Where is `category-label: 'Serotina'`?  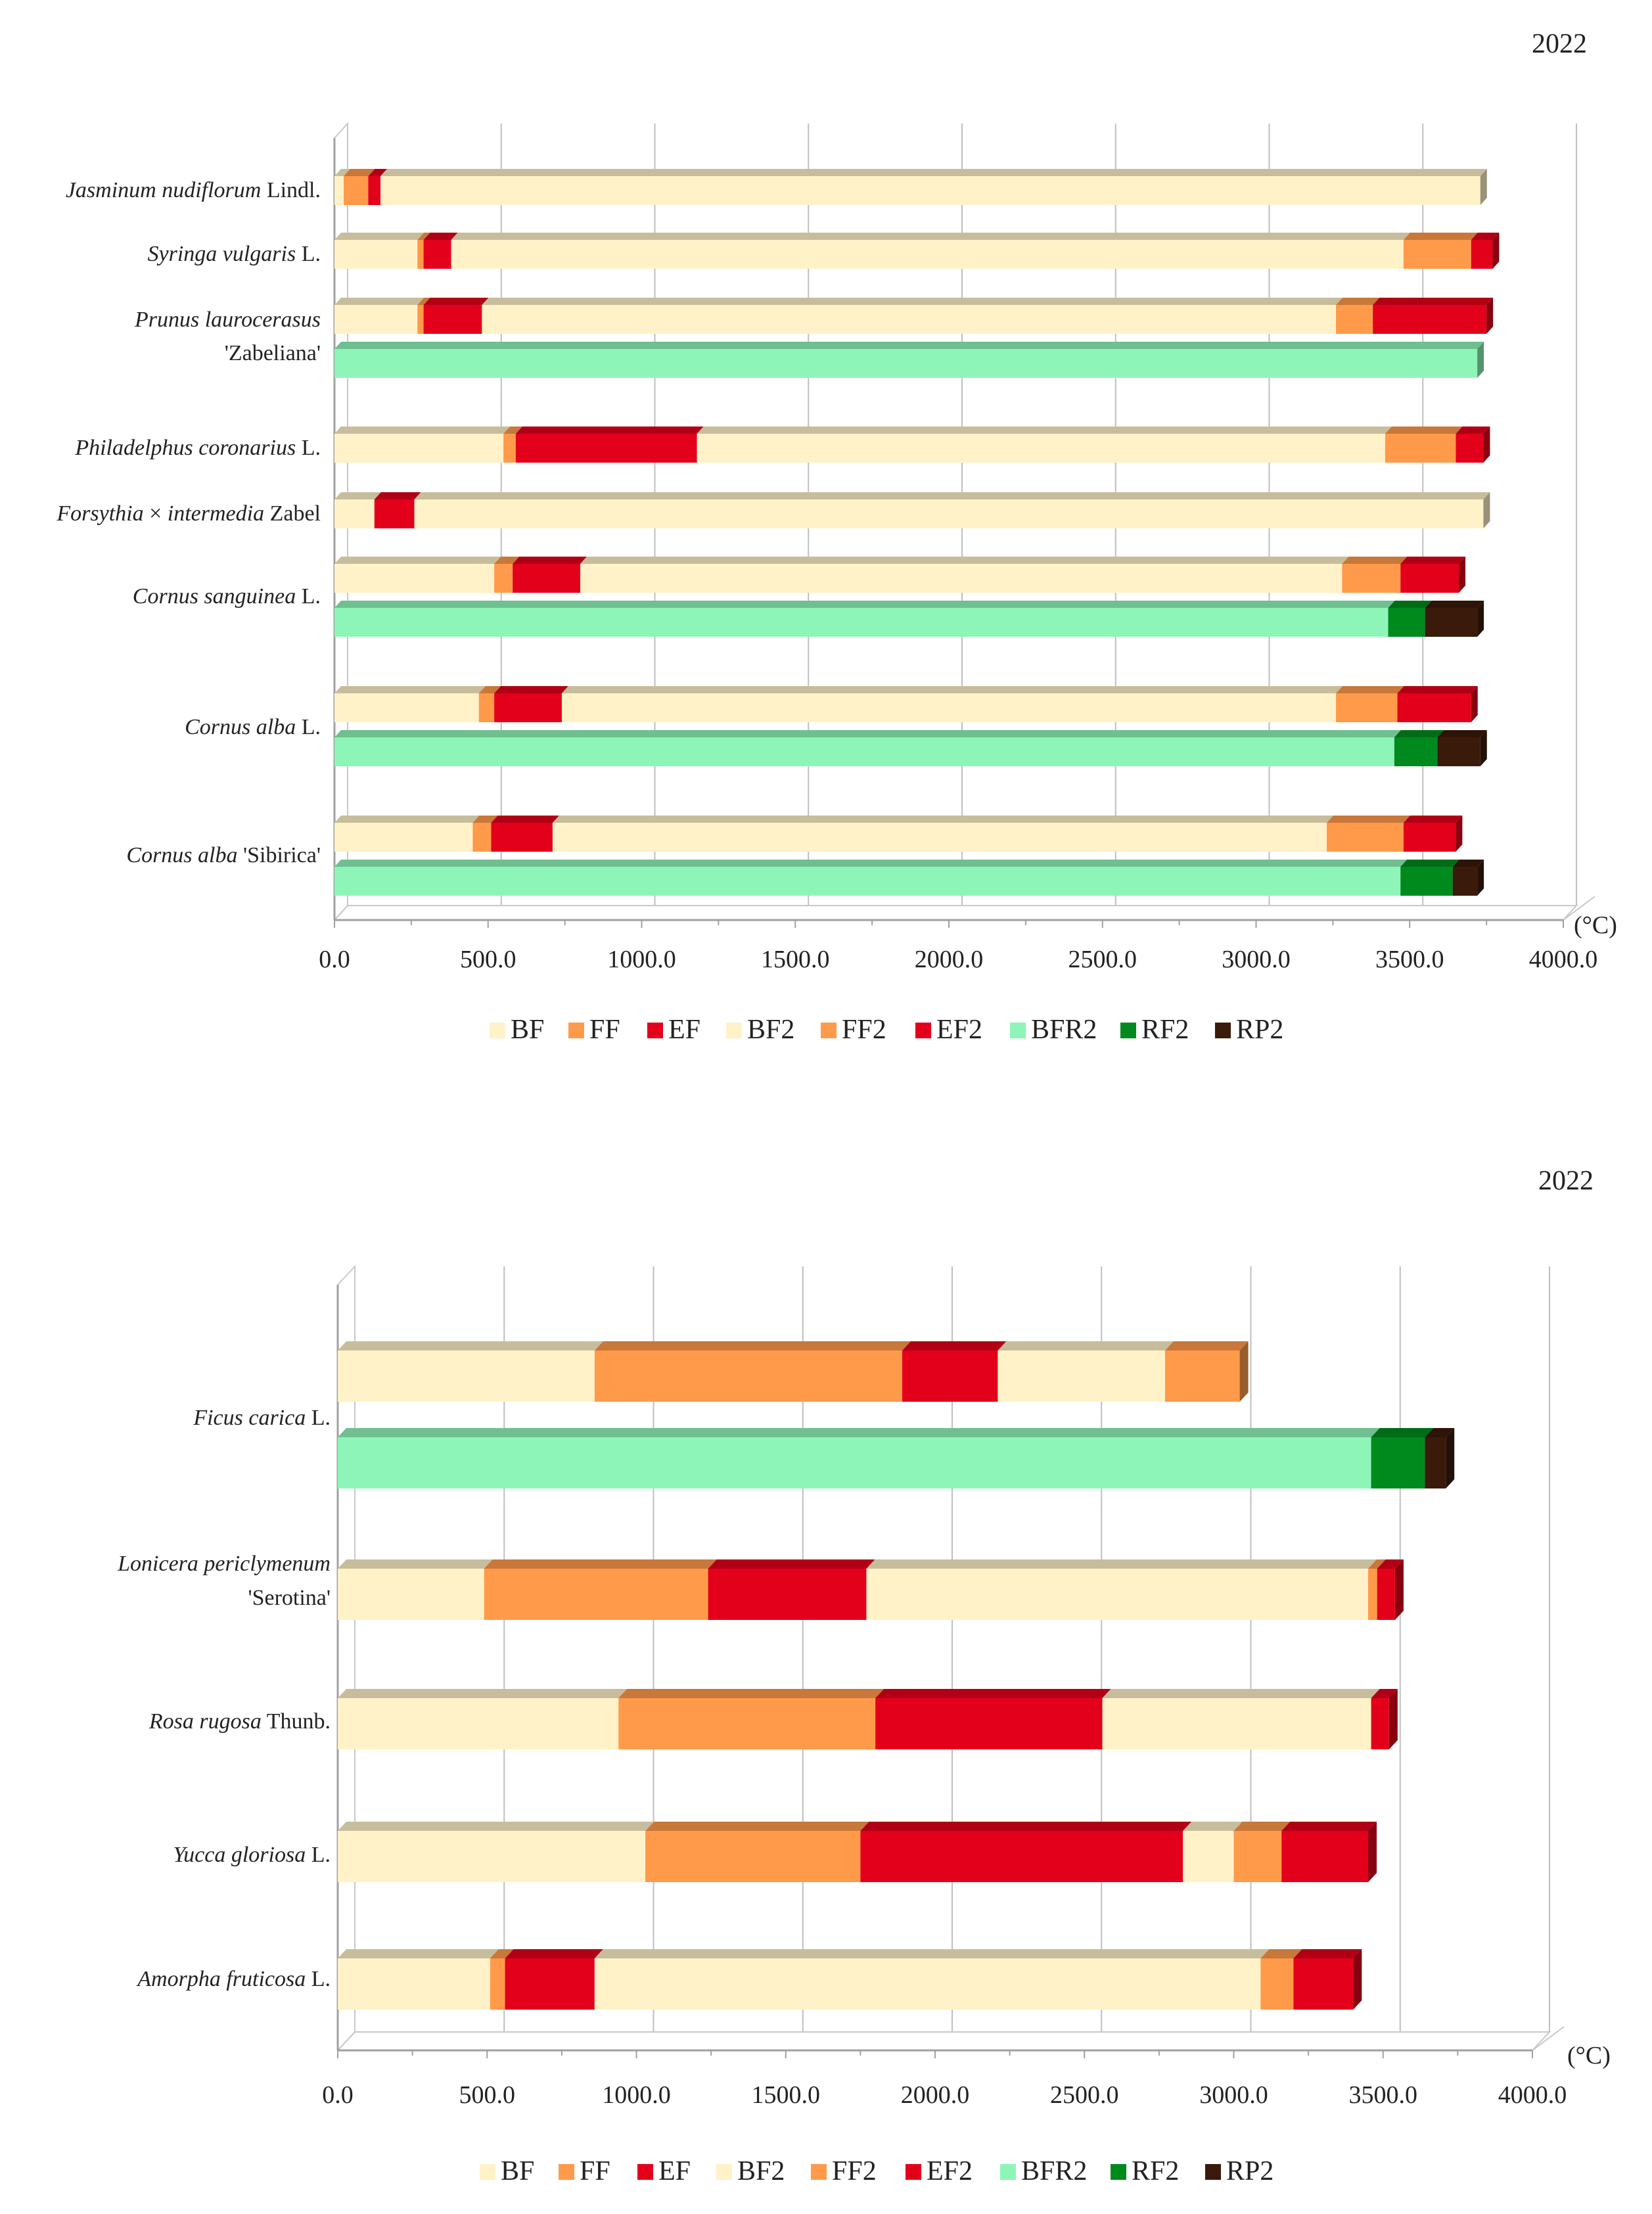
category-label: 'Serotina' is located at coordinates (289, 1598).